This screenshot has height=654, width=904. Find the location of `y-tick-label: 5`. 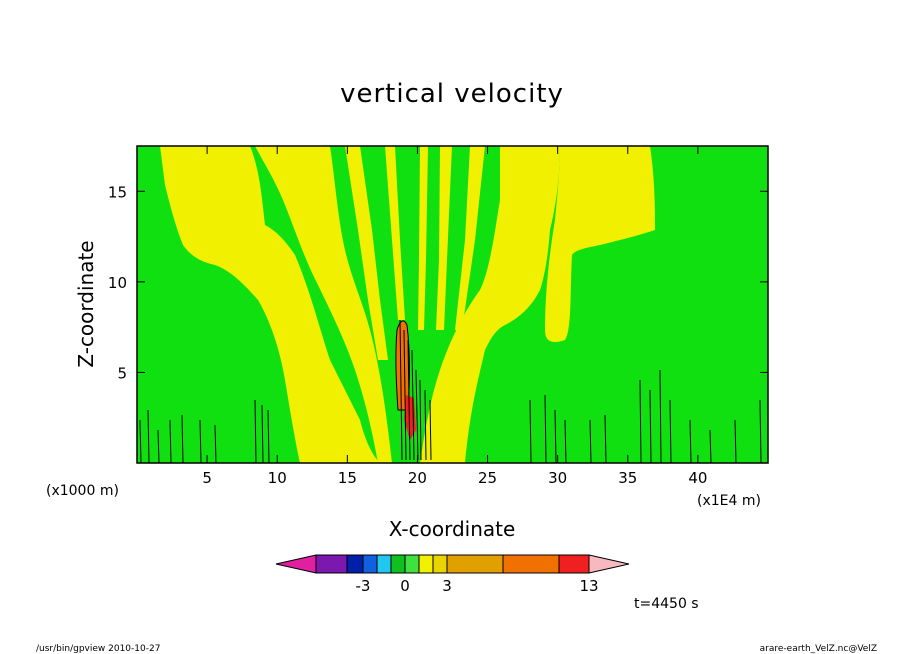

y-tick-label: 5 is located at coordinates (122, 373).